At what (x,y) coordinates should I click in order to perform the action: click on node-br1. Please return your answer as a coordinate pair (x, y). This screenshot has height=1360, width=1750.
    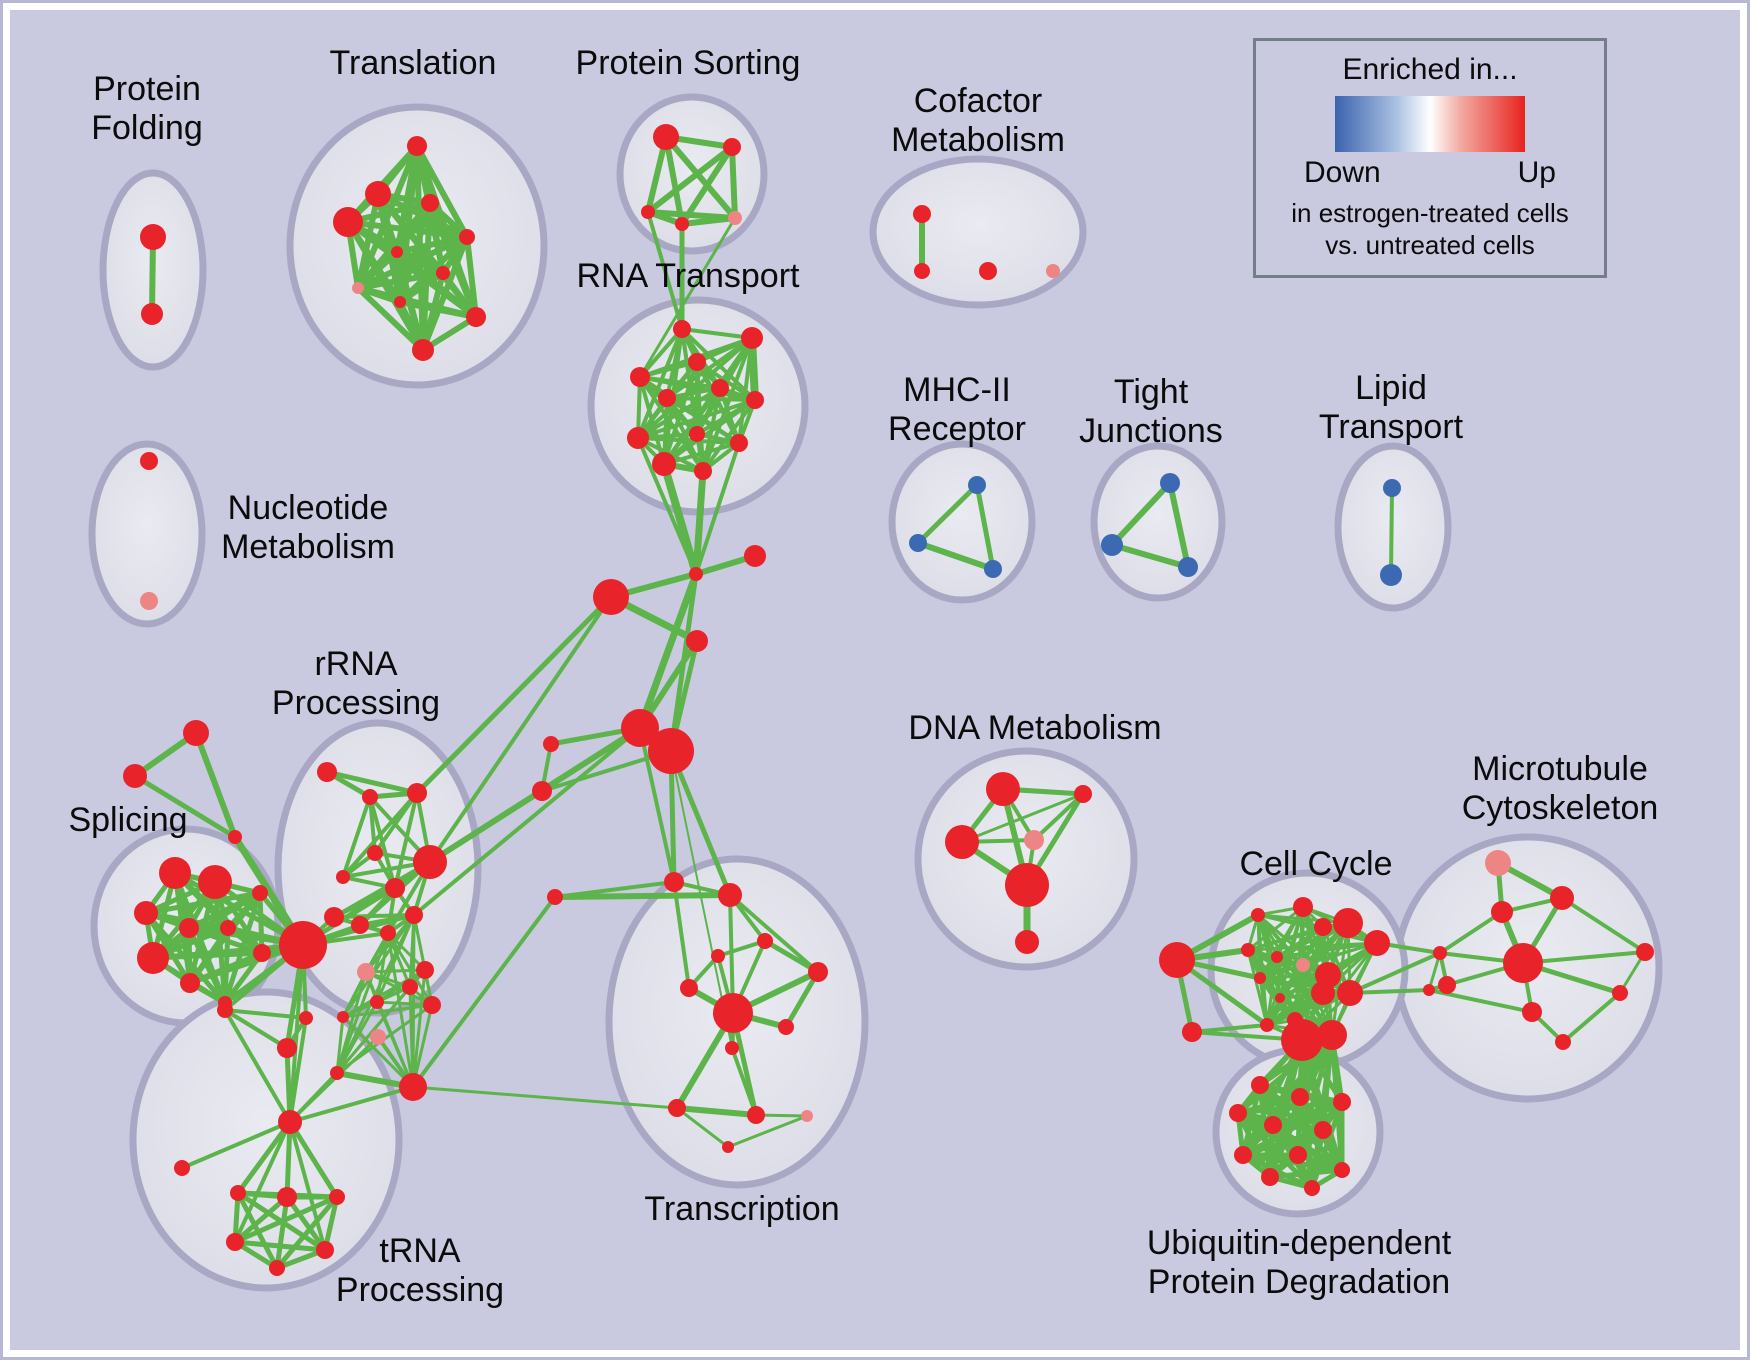
    Looking at the image, I should click on (696, 574).